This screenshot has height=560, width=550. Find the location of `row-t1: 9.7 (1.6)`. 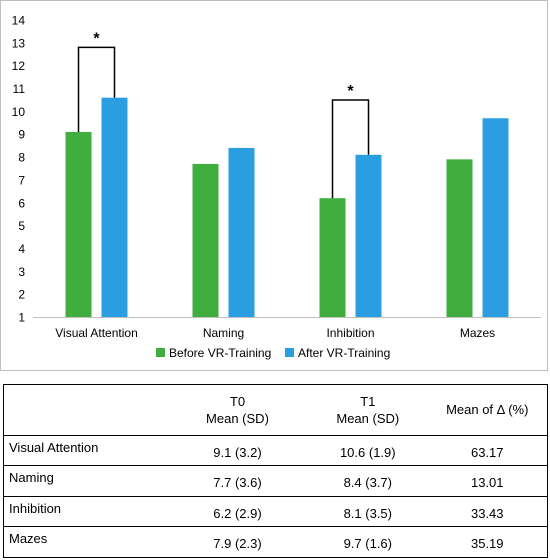

row-t1: 9.7 (1.6) is located at coordinates (368, 541).